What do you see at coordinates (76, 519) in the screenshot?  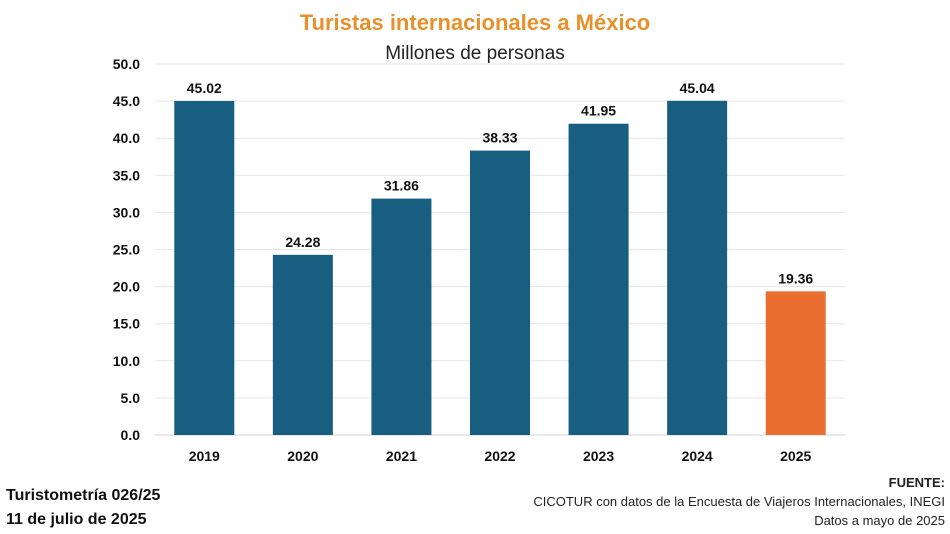 I see `publication-date: 11 de julio de 2025` at bounding box center [76, 519].